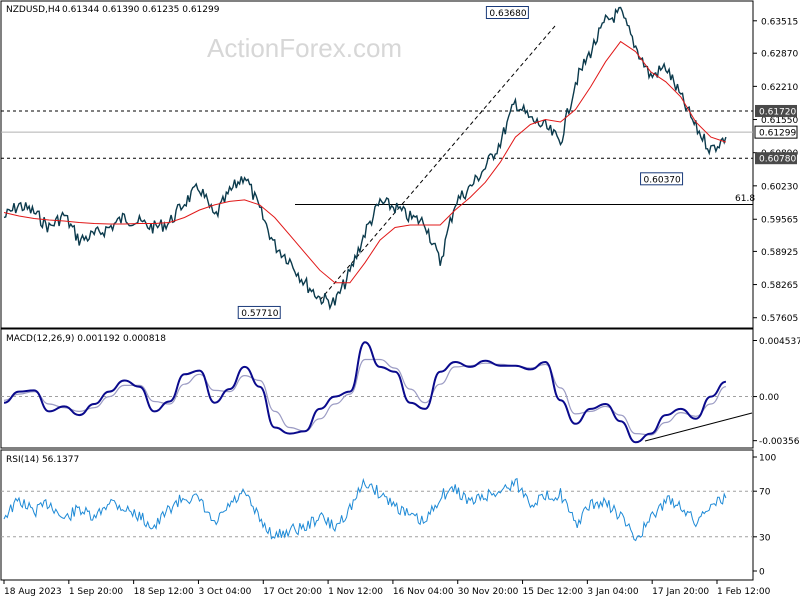  What do you see at coordinates (745, 199) in the screenshot?
I see `fib-label: 61.8` at bounding box center [745, 199].